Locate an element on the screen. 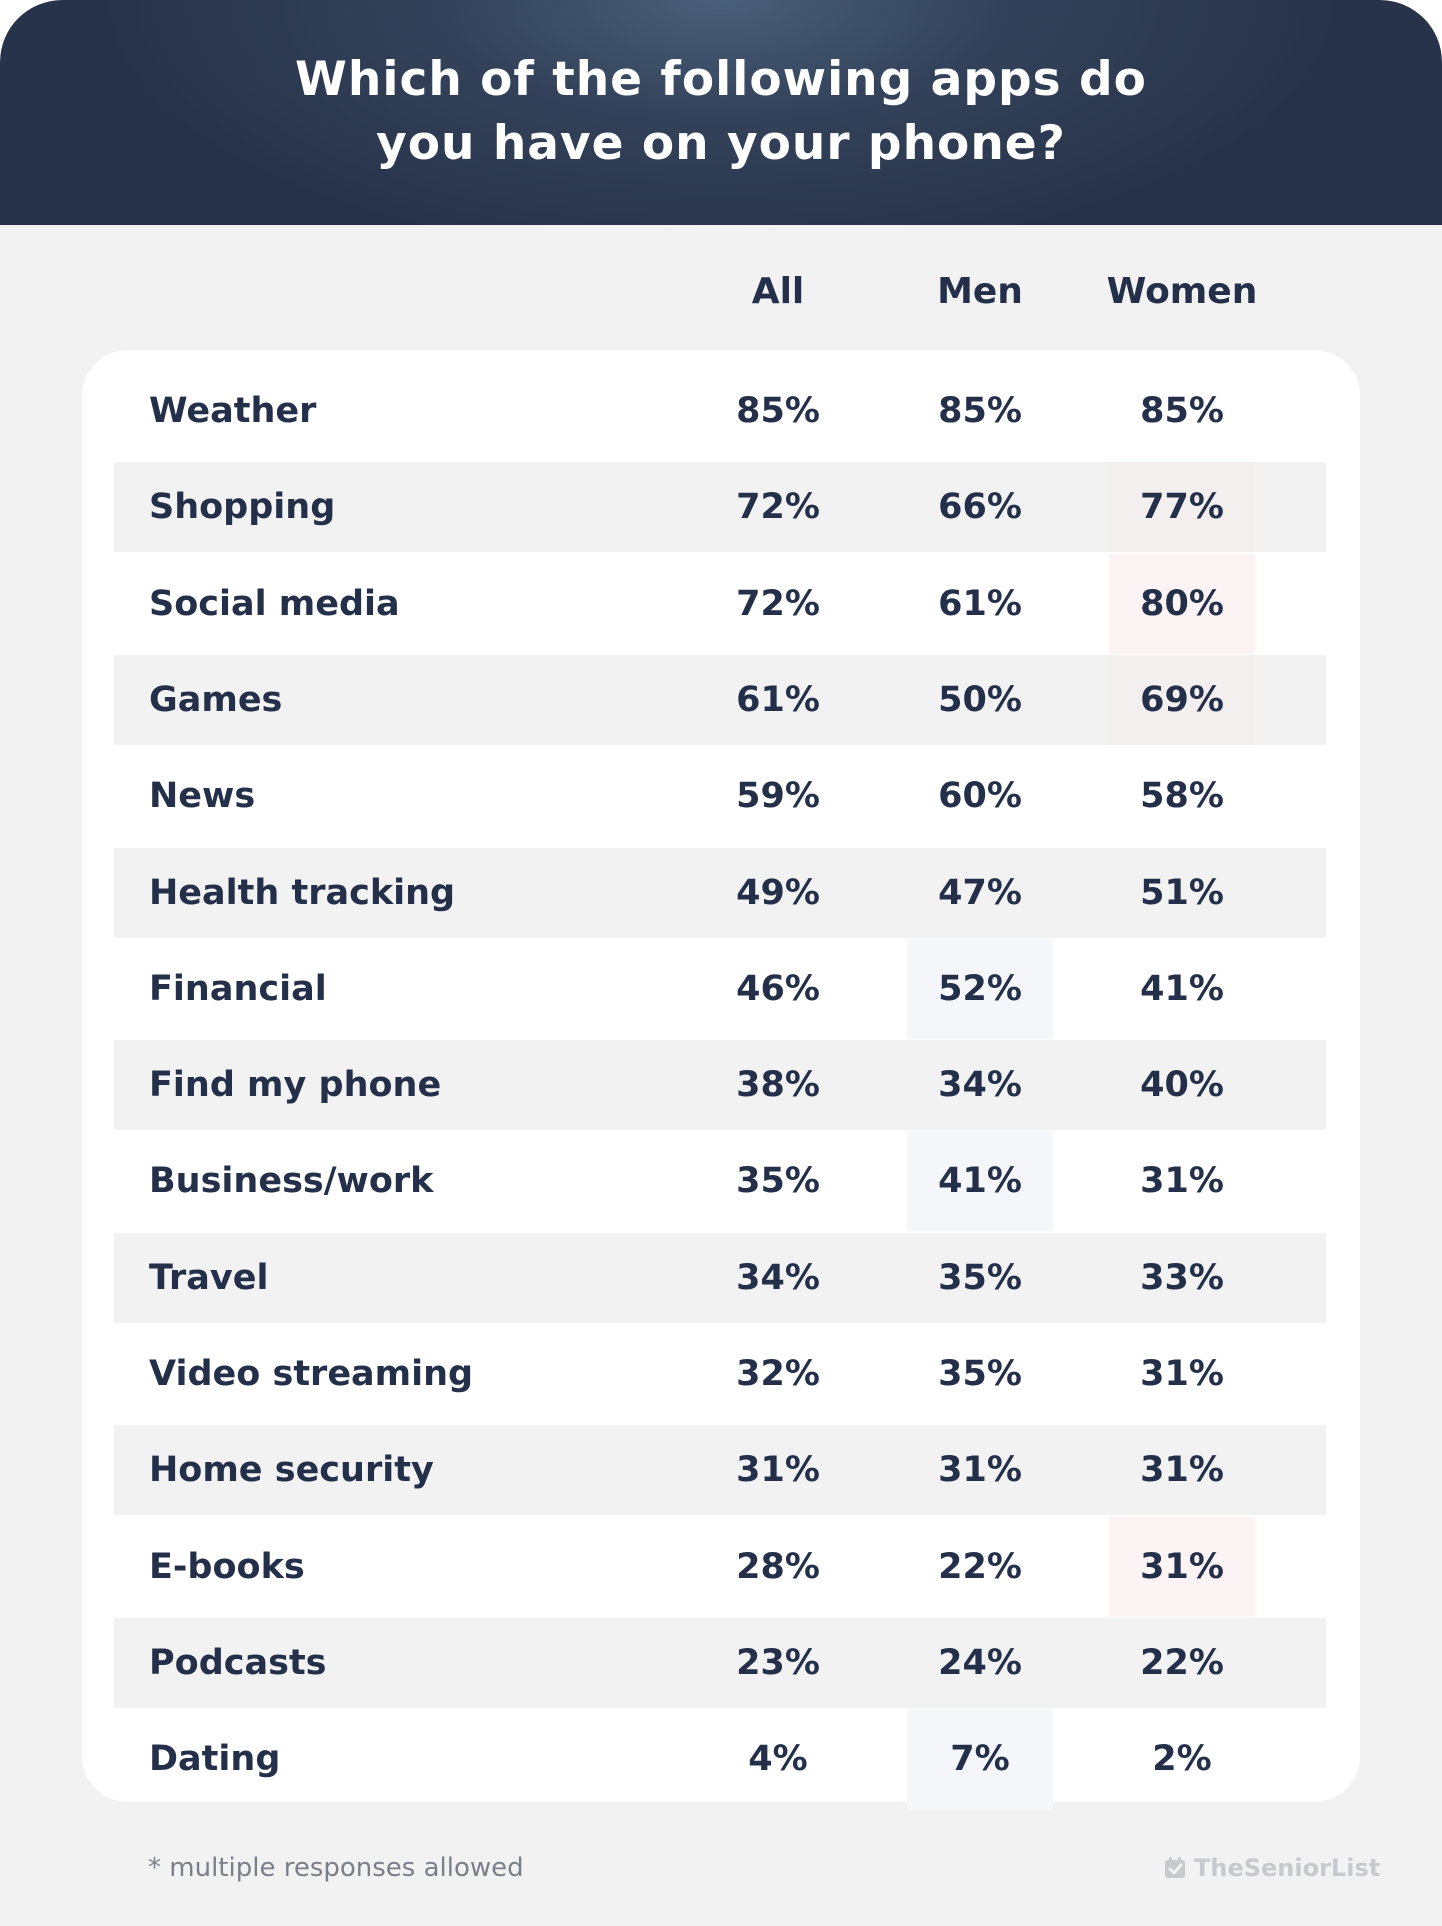  cell-all: 46% is located at coordinates (778, 988).